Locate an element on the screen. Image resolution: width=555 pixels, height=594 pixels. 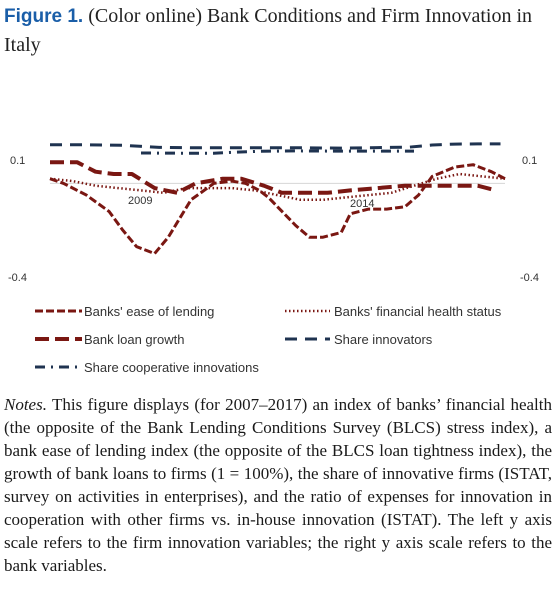
legend-label: Banks' financial health status is located at coordinates (418, 311).